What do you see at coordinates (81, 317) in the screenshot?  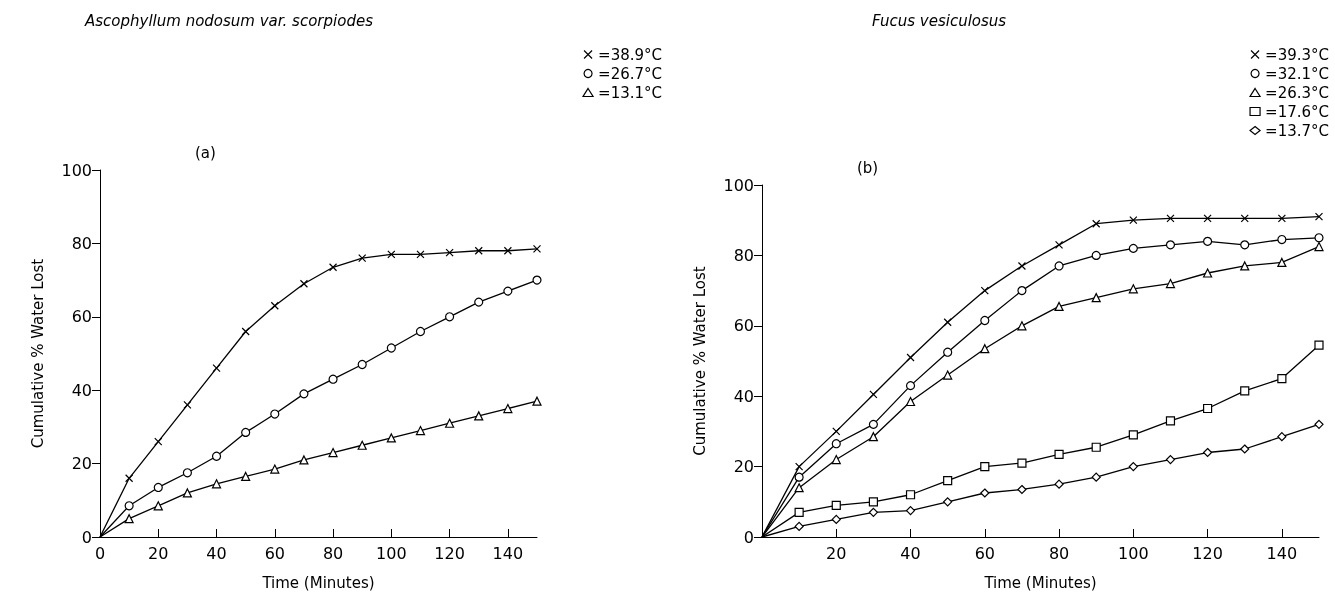 I see `y-tick-label: 60` at bounding box center [81, 317].